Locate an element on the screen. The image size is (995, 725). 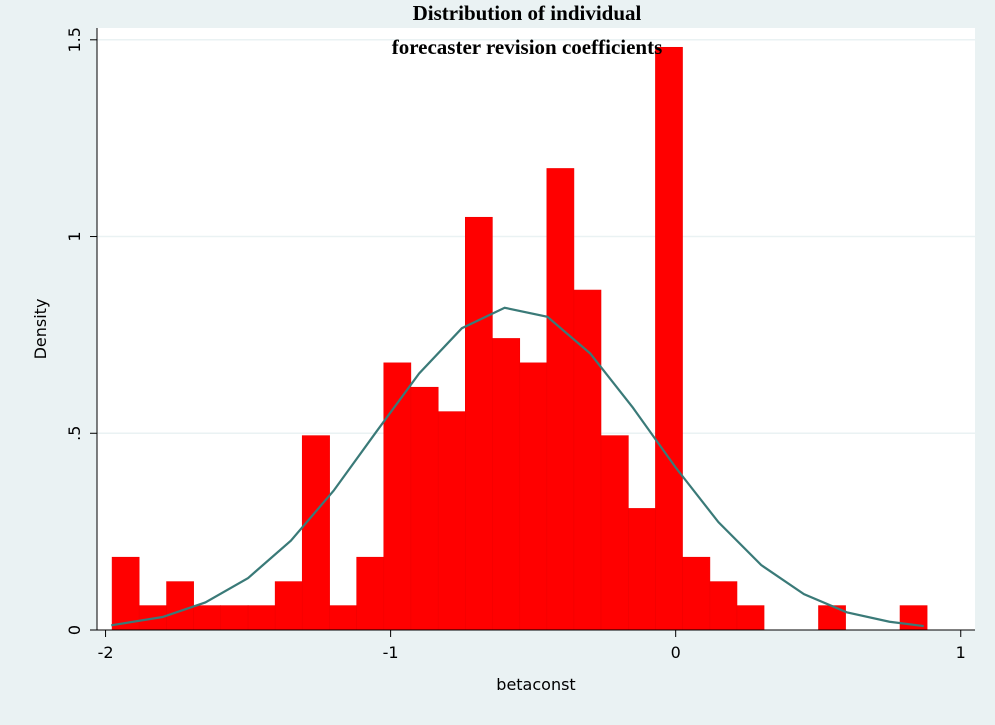
y-tick-label: 1 is located at coordinates (74, 236).